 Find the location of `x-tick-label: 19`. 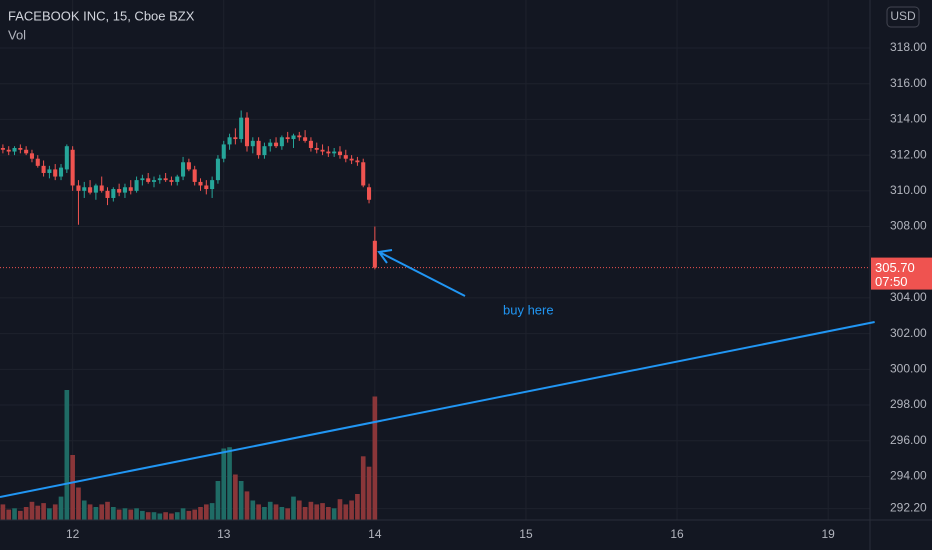

x-tick-label: 19 is located at coordinates (828, 534).